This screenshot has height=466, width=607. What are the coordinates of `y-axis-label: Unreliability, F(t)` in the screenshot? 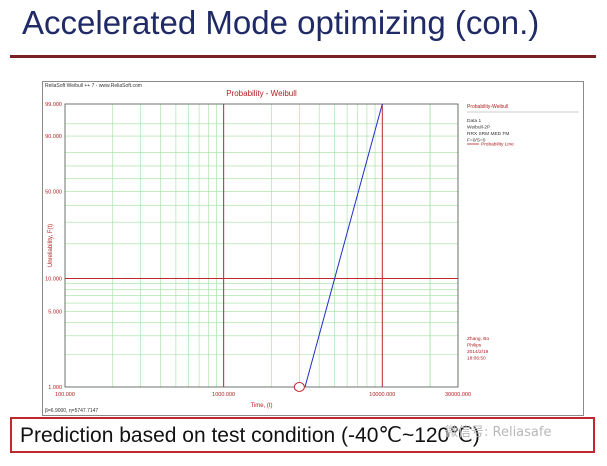 It's located at (51, 245).